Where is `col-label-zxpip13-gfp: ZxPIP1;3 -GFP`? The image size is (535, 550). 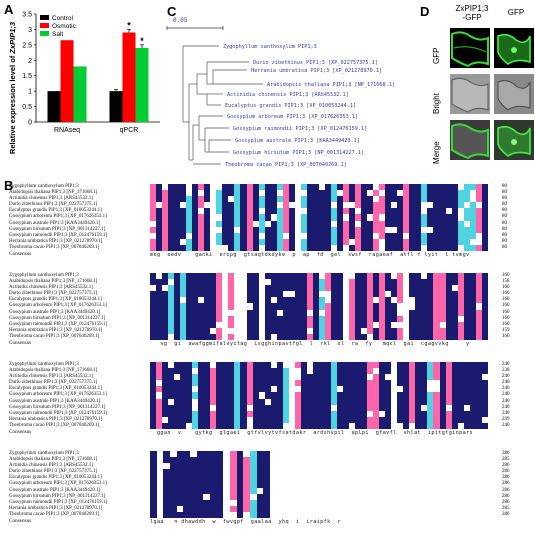 col-label-zxpip13-gfp: ZxPIP1;3 -GFP is located at coordinates (472, 13).